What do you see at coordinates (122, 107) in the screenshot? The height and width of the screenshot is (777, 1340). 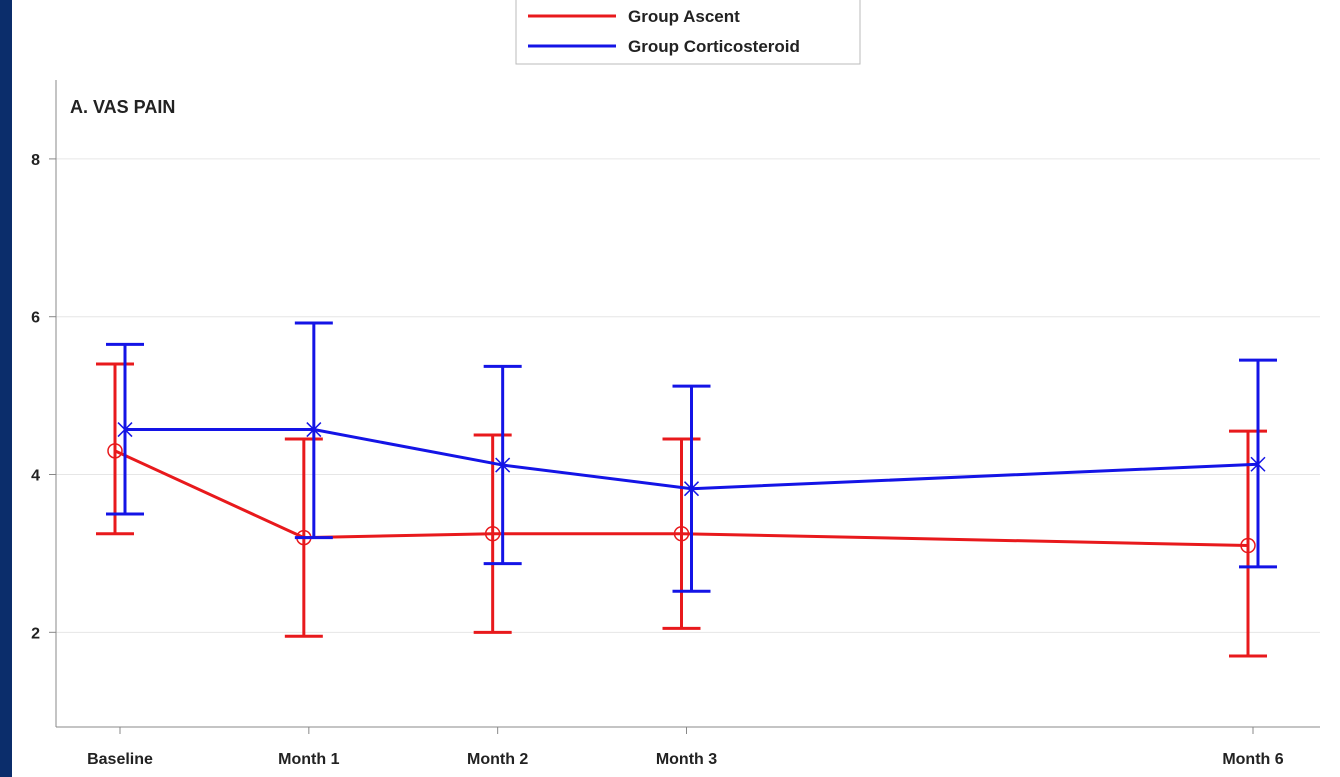 I see `chart-title: A. VAS PAIN` at bounding box center [122, 107].